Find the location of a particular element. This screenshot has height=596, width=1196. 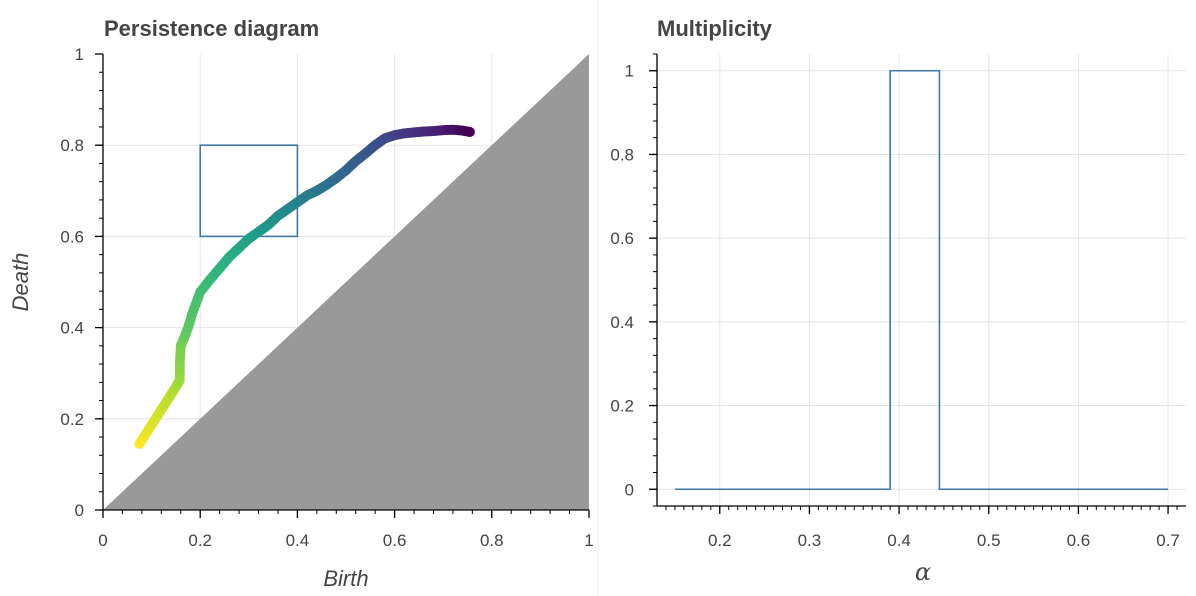

x-tick-label: 0.3 is located at coordinates (810, 540).